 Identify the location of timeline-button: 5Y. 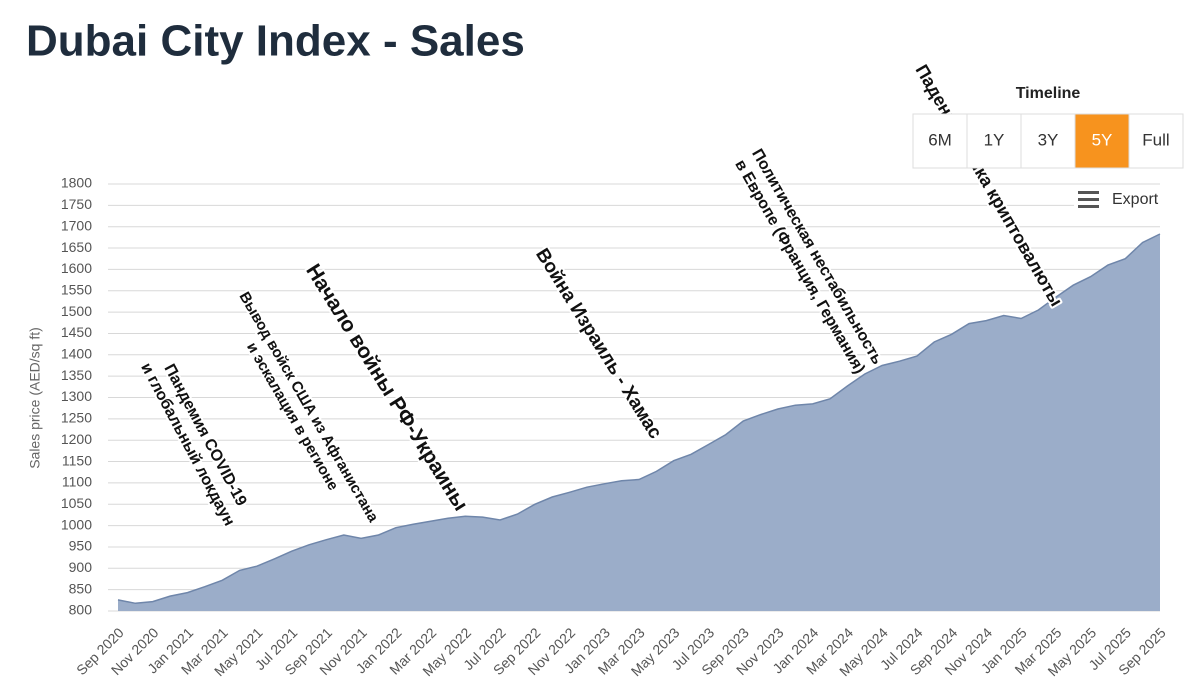
(1102, 141).